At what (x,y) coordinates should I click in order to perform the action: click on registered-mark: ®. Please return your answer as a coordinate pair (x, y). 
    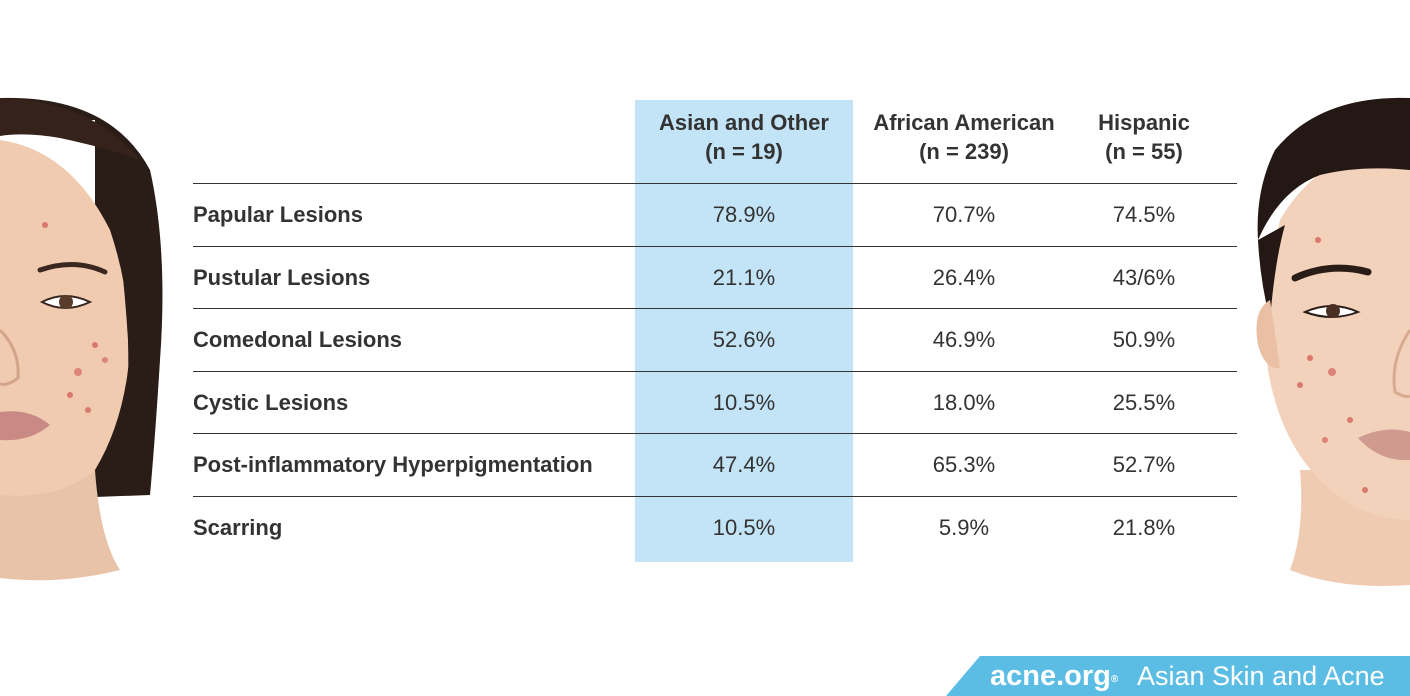
    Looking at the image, I should click on (1114, 679).